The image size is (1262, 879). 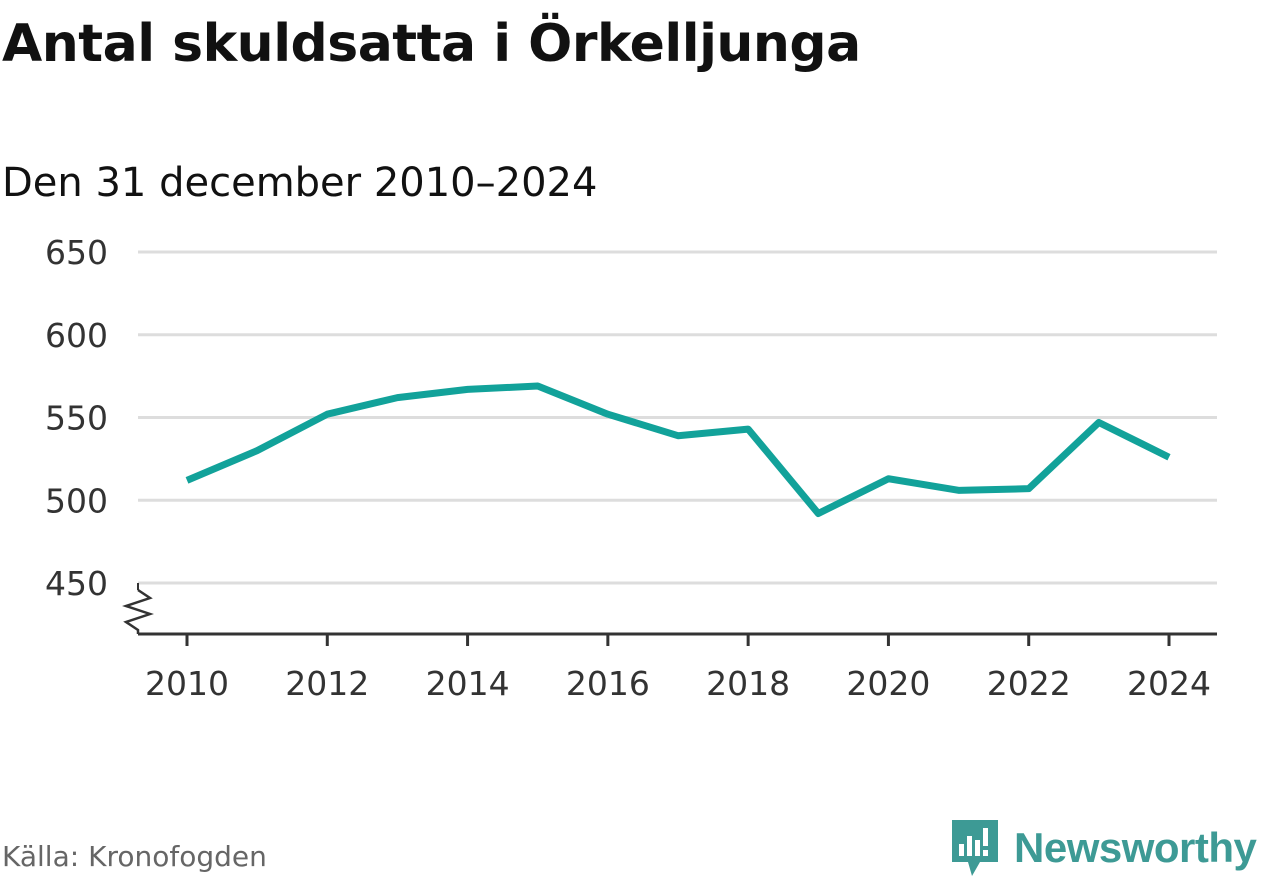 I want to click on y-tick-label: 550, so click(x=76, y=418).